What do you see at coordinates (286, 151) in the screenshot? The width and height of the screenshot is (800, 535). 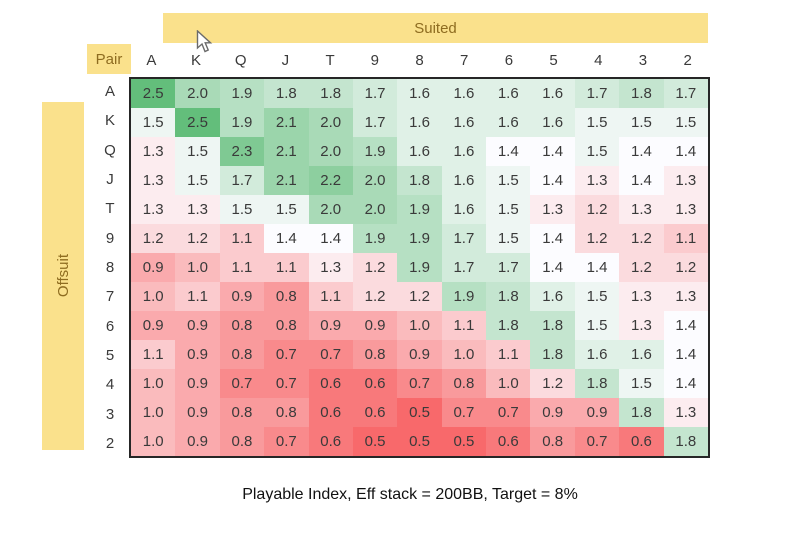 I see `heatmap-cell: 2.1` at bounding box center [286, 151].